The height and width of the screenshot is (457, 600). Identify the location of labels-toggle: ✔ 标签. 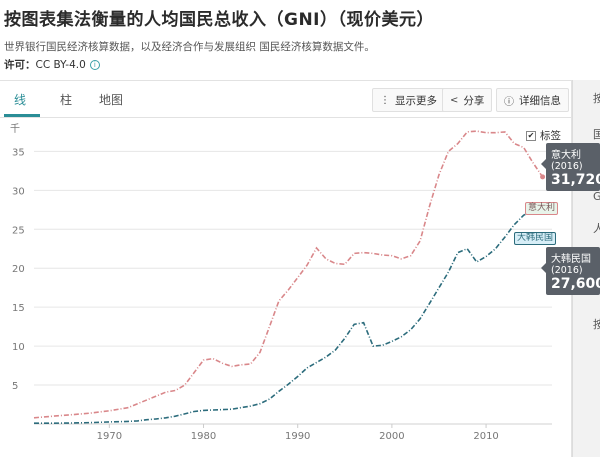
(543, 135).